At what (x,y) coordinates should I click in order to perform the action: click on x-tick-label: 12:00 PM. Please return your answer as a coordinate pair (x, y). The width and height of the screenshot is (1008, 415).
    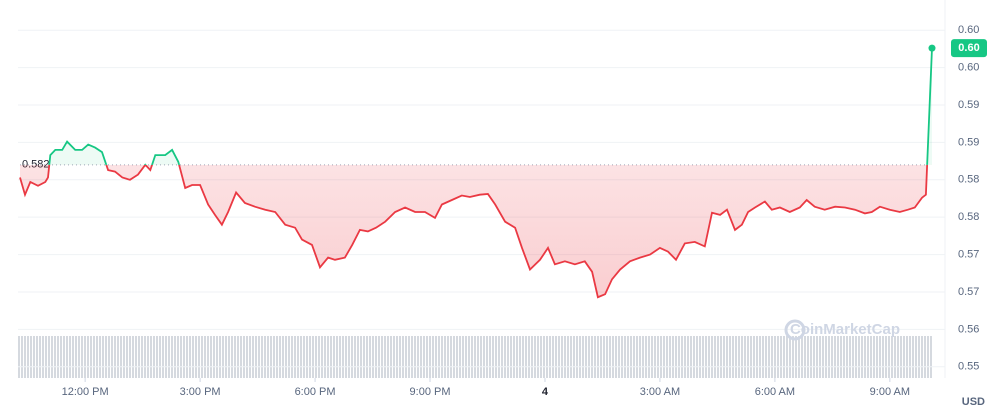
    Looking at the image, I should click on (85, 392).